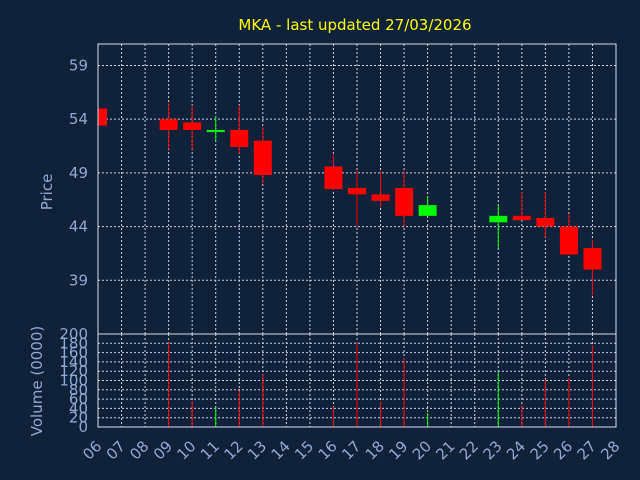 This screenshot has width=640, height=480. I want to click on x-axis-title: Day, so click(348, 465).